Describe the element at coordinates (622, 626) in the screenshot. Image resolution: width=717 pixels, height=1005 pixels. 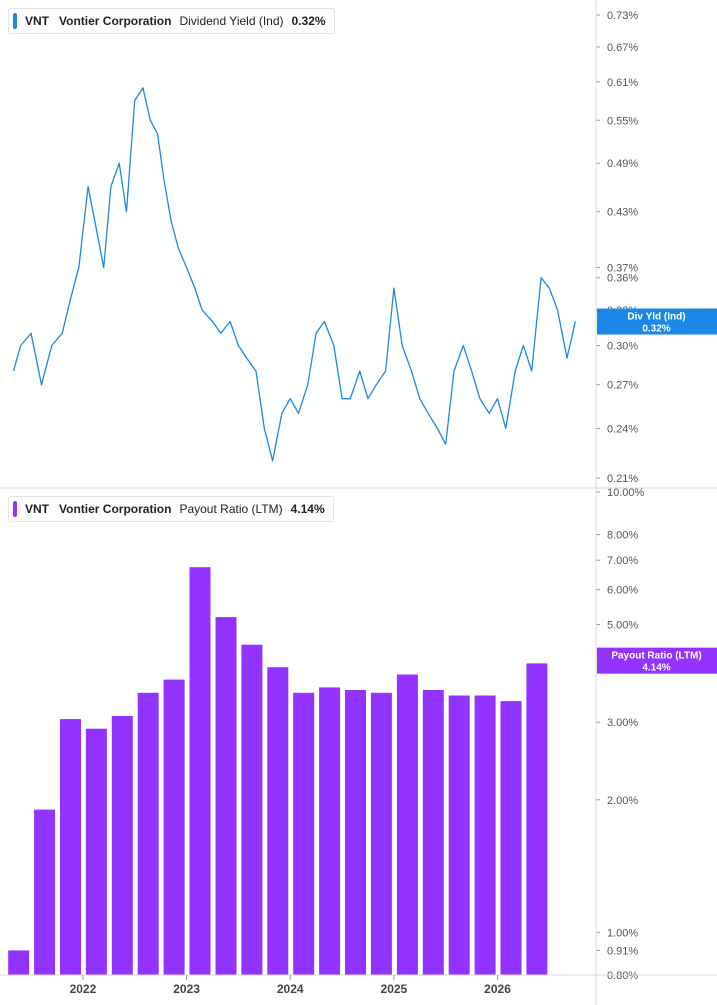
I see `payout-y-tick-label: 5.00%` at that location.